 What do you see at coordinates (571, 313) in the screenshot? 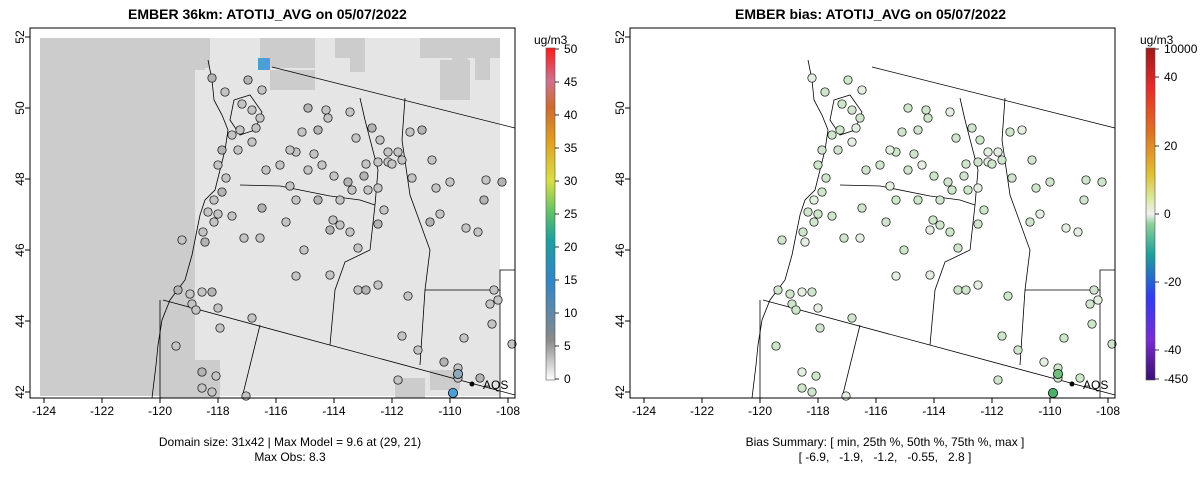
I see `colorbar-tick-label: 10` at bounding box center [571, 313].